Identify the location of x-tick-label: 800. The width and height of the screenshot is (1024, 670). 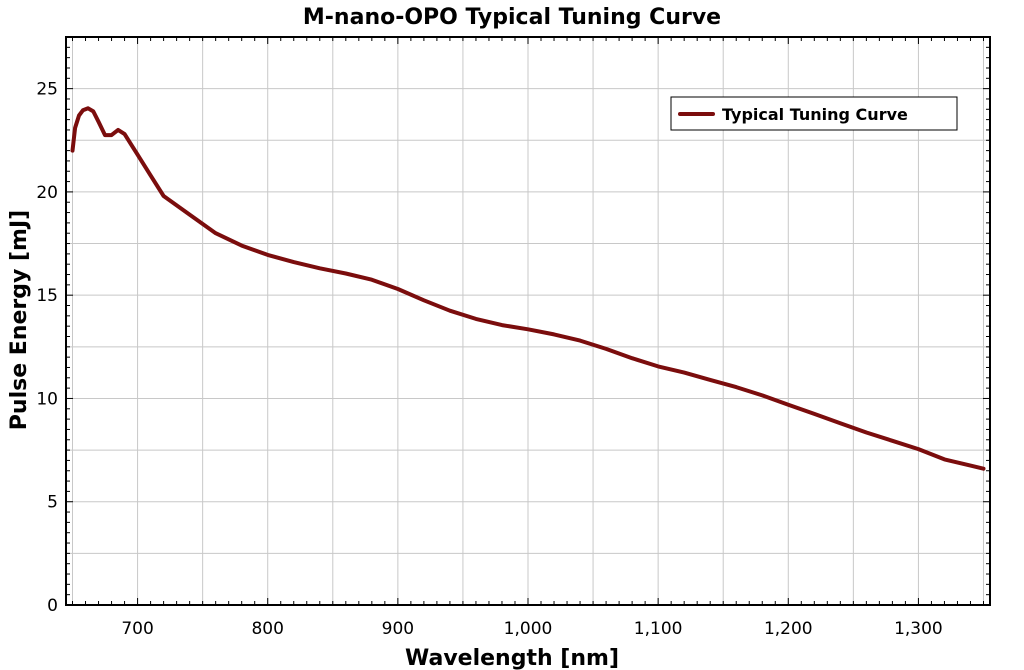
(267, 629).